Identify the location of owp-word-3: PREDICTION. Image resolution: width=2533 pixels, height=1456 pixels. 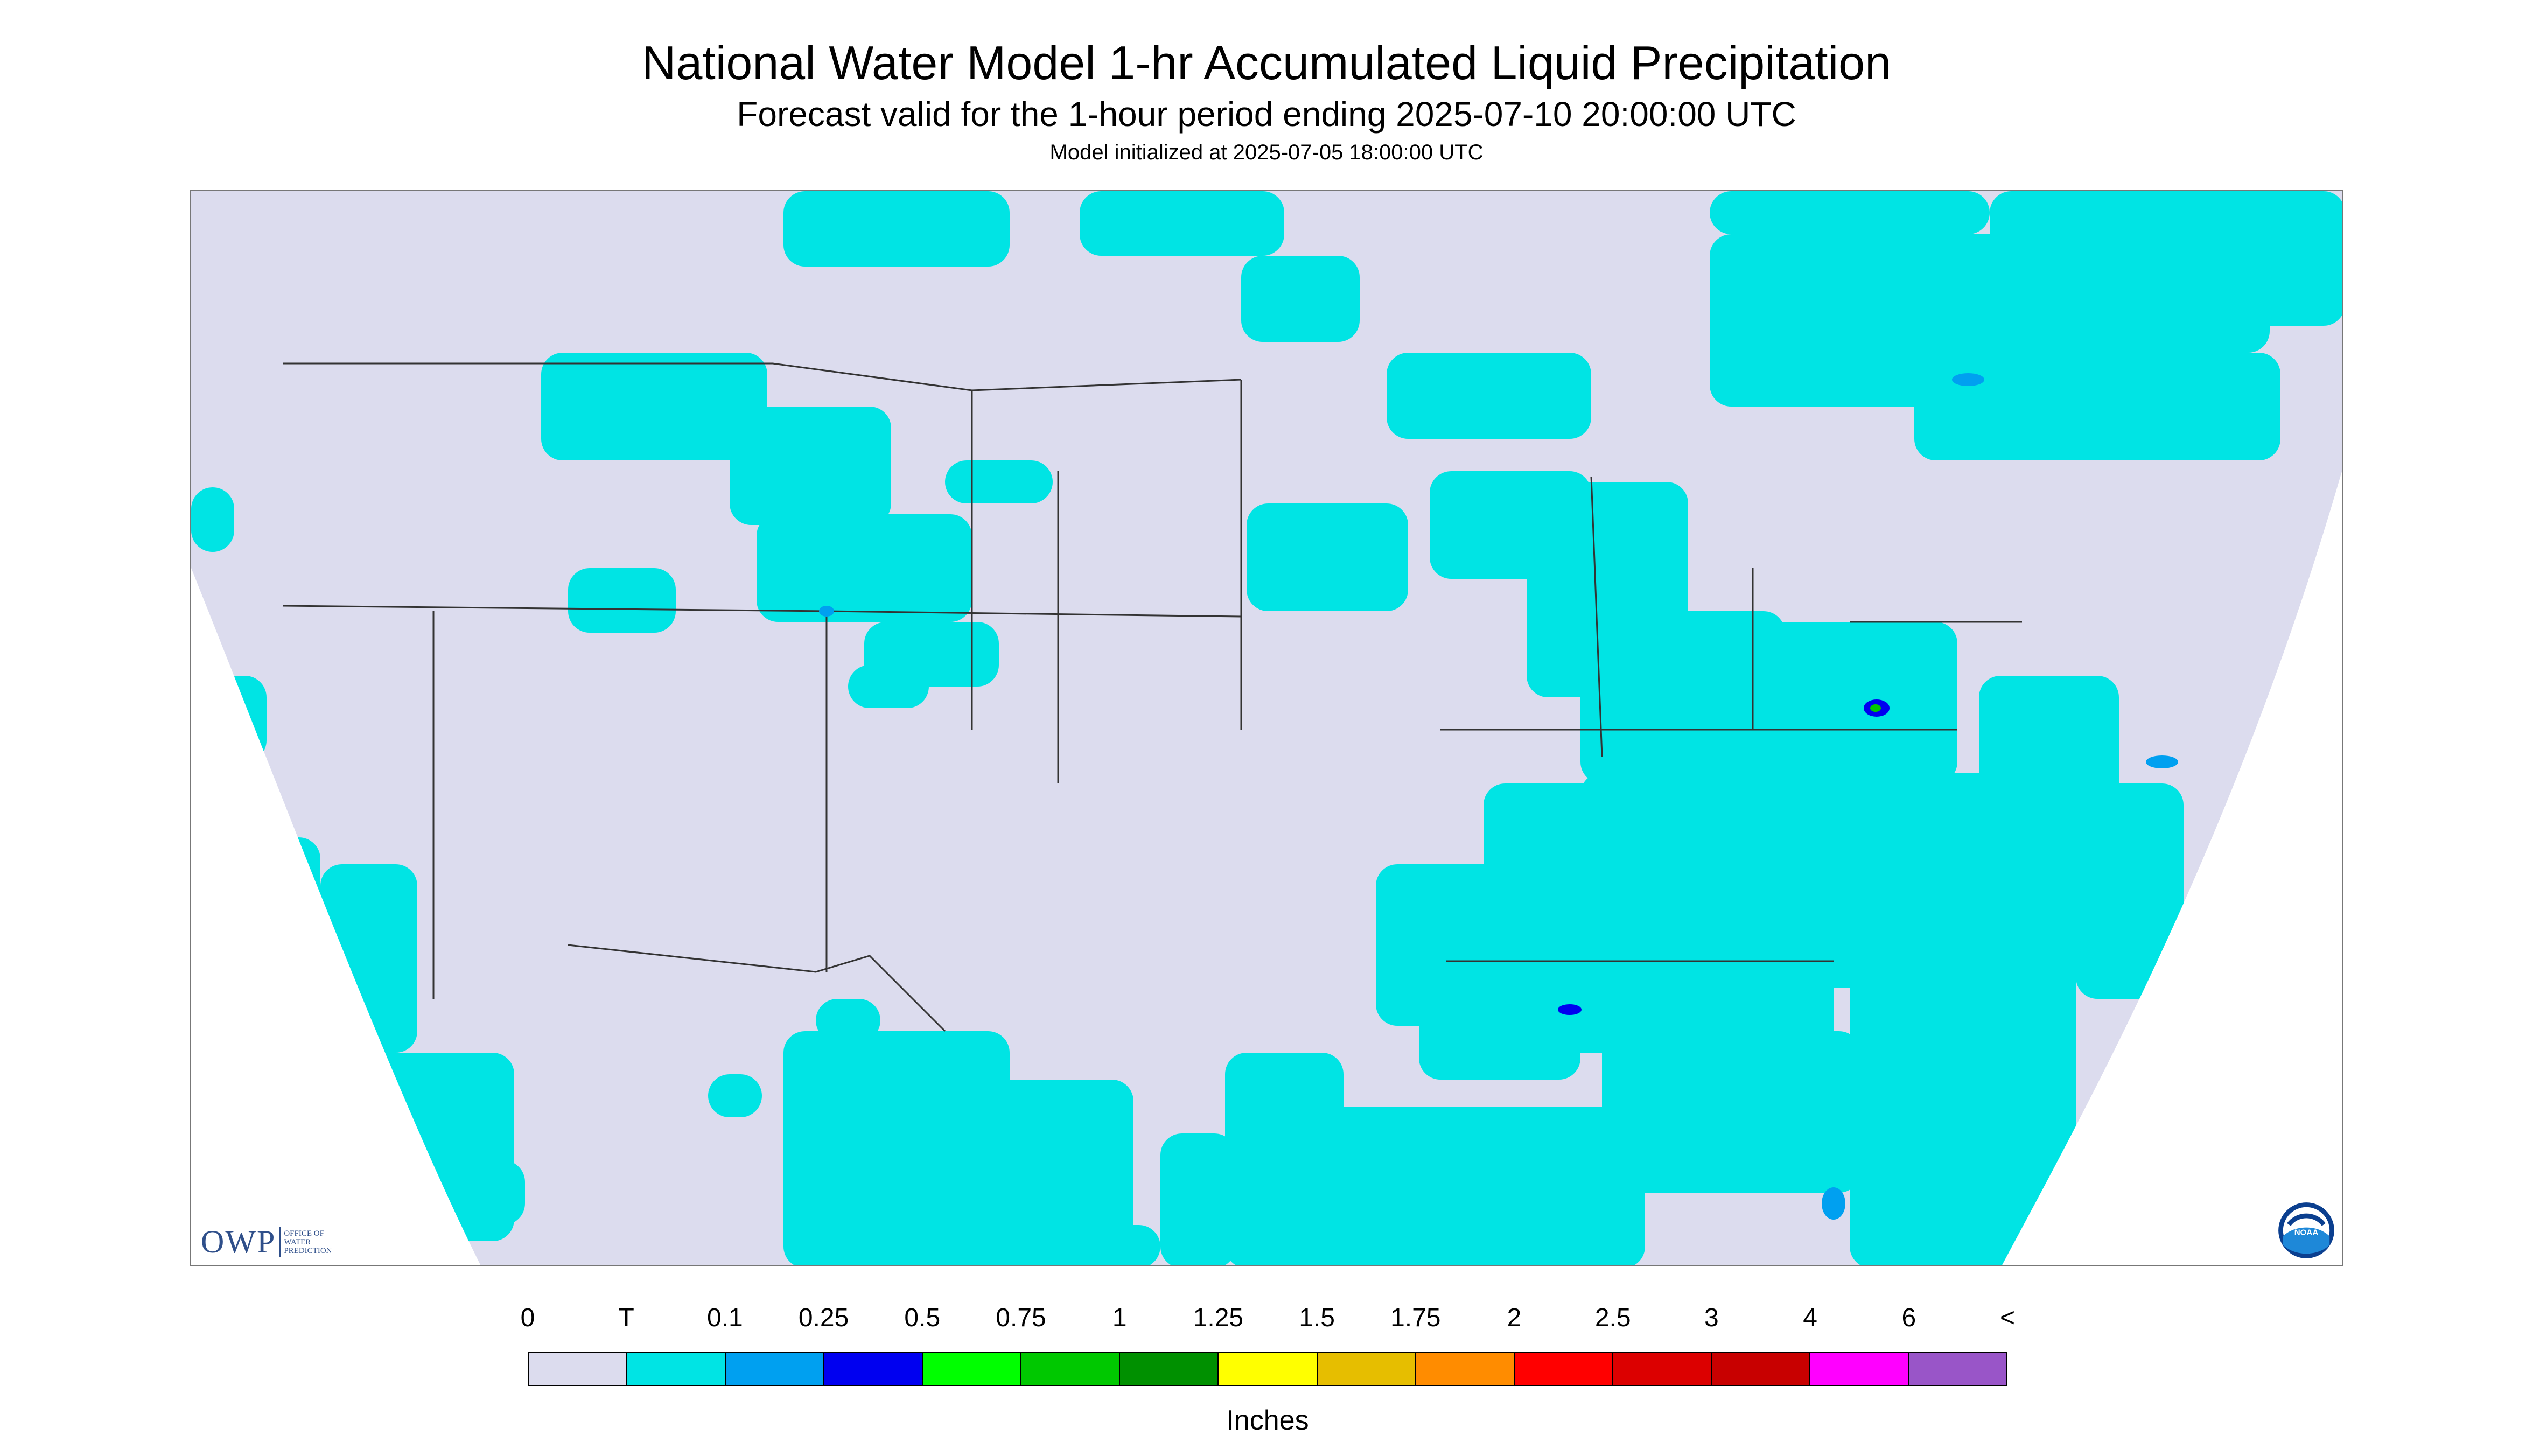
(308, 1250).